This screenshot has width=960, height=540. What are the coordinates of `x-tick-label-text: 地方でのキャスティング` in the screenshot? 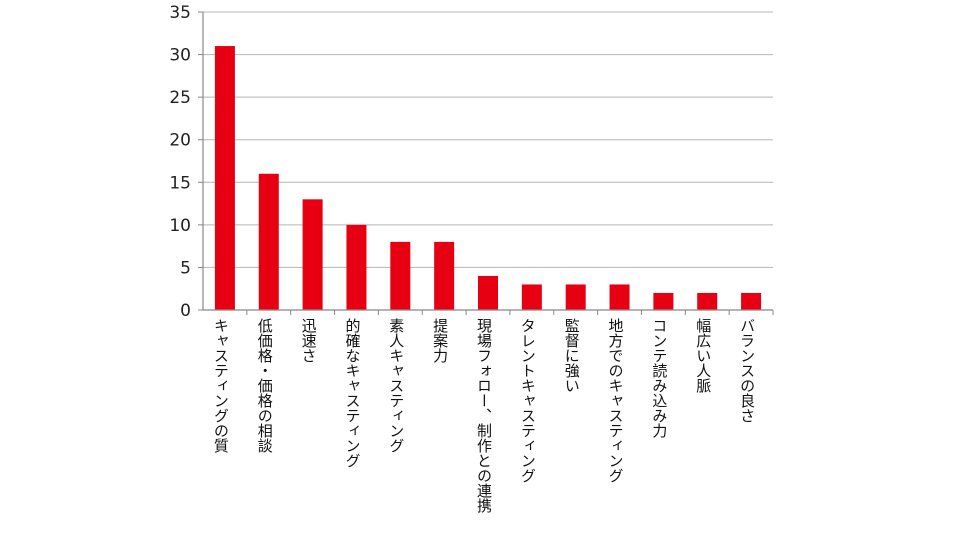 It's located at (615, 400).